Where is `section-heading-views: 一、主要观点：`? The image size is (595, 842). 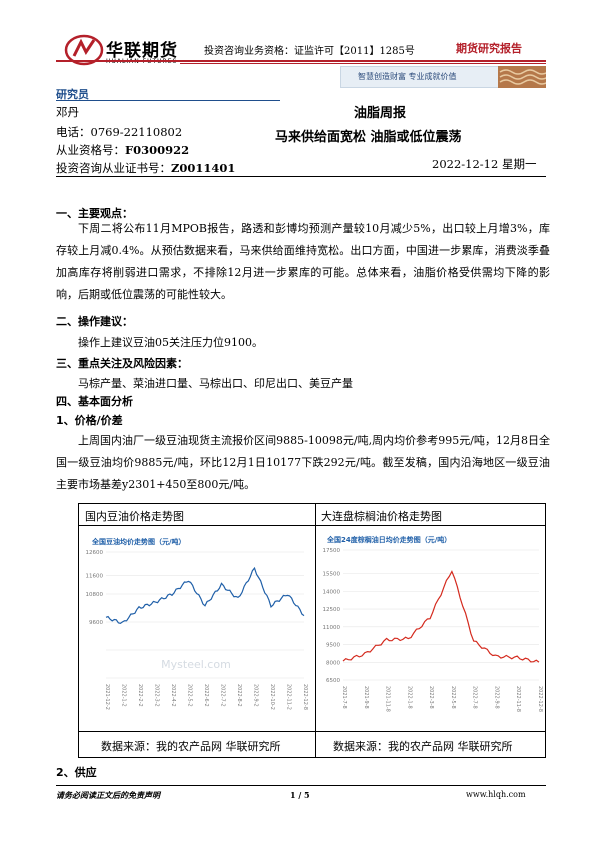
section-heading-views: 一、主要观点： is located at coordinates (94, 213).